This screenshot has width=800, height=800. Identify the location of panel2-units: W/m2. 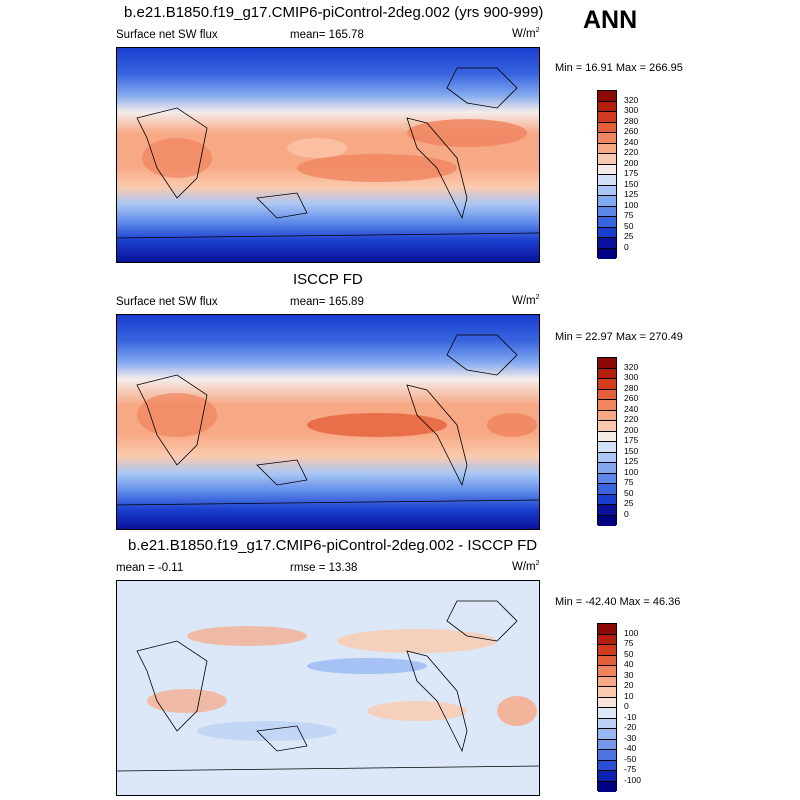
(526, 300).